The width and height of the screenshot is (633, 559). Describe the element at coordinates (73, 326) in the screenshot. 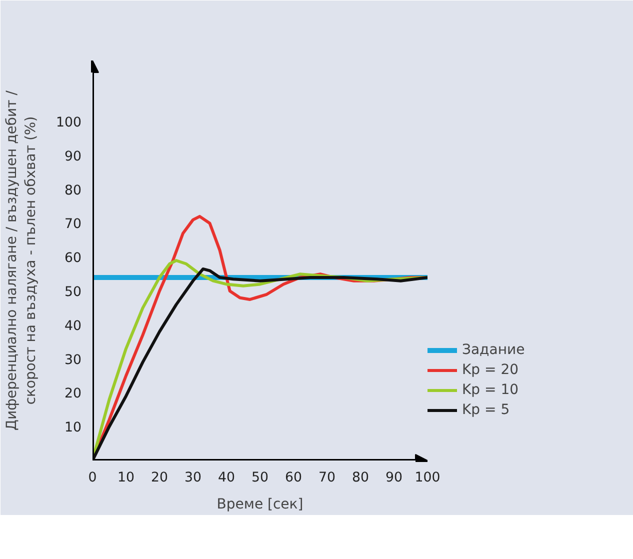

I see `y-tick-label: 40` at that location.